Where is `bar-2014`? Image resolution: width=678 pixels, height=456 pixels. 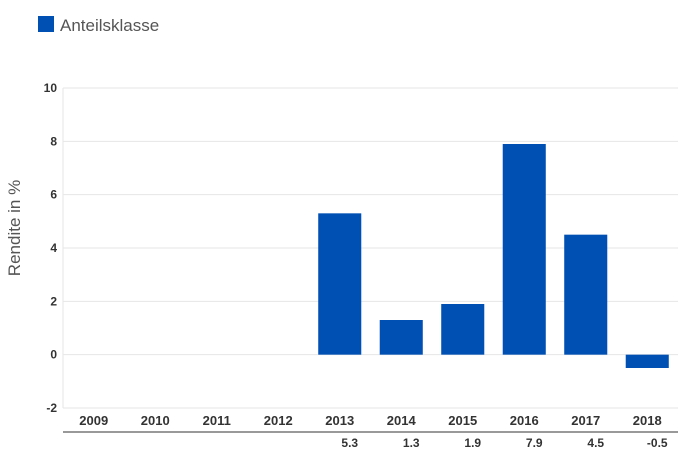
bar-2014 is located at coordinates (401, 337).